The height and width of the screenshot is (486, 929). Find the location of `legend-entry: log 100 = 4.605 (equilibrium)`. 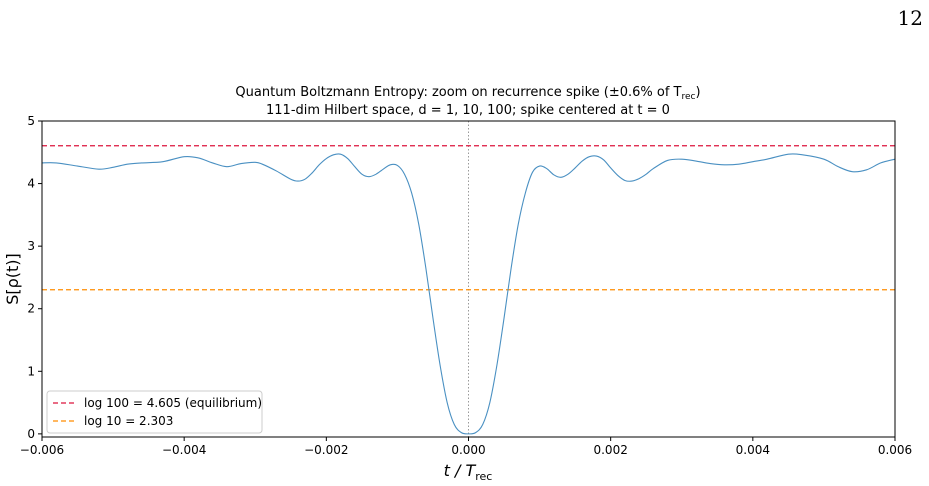

legend-entry: log 100 = 4.605 (equilibrium) is located at coordinates (173, 403).